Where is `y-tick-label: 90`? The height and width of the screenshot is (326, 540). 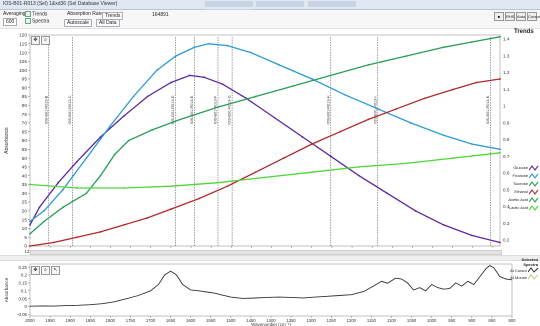 y-tick-label: 90 is located at coordinates (25, 88).